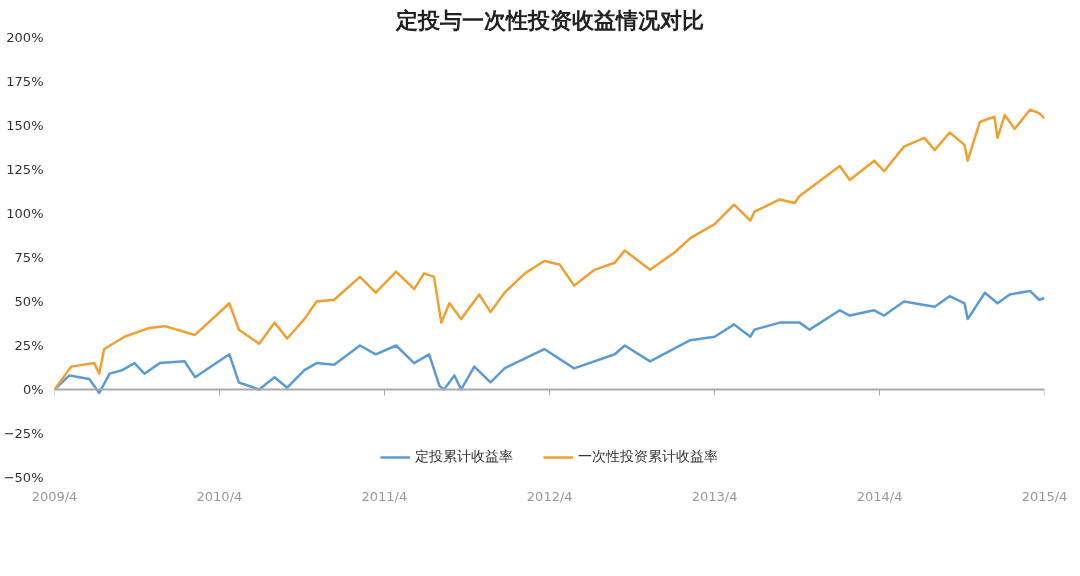 The height and width of the screenshot is (576, 1080). Describe the element at coordinates (54, 496) in the screenshot. I see `x-tick-label: 2009/4` at that location.